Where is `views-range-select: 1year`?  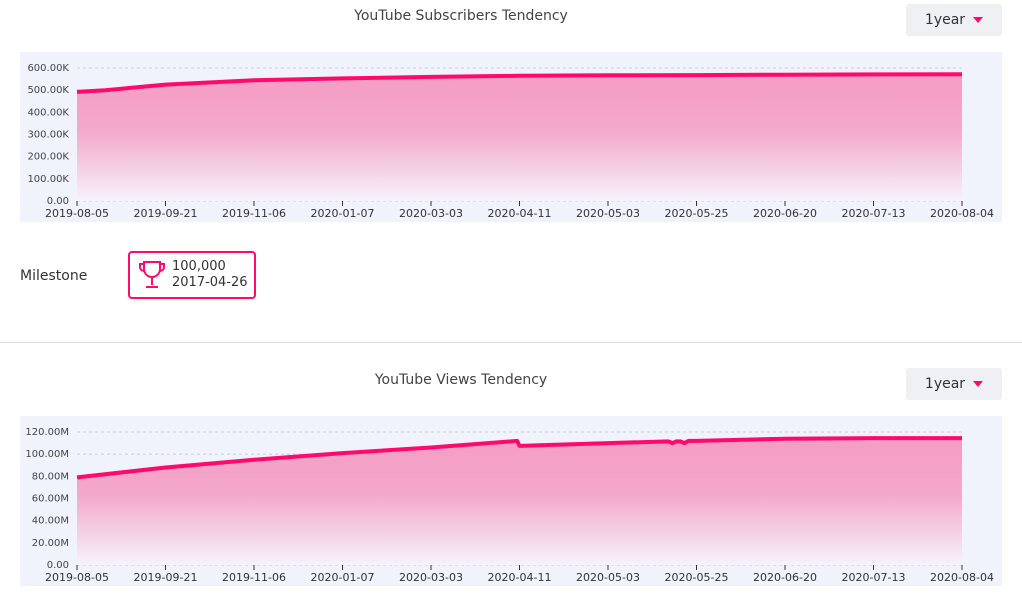 views-range-select: 1year is located at coordinates (954, 384).